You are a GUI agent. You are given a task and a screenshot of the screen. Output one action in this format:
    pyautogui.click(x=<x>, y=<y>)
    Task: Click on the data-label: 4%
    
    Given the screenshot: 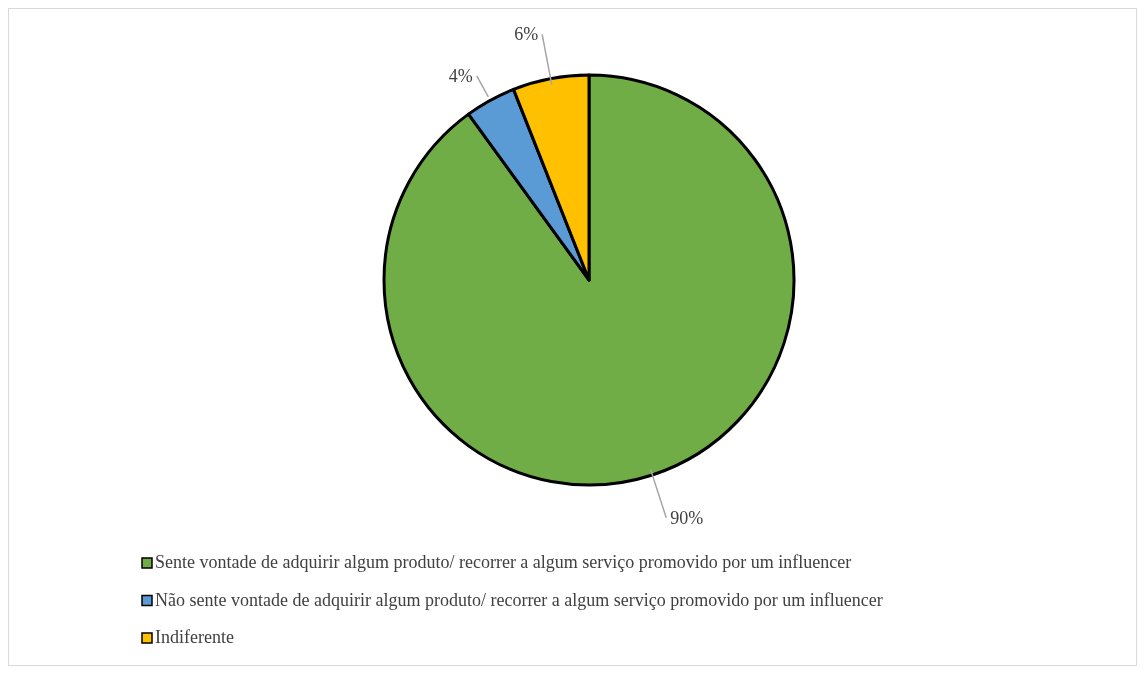 What is the action you would take?
    pyautogui.click(x=460, y=75)
    